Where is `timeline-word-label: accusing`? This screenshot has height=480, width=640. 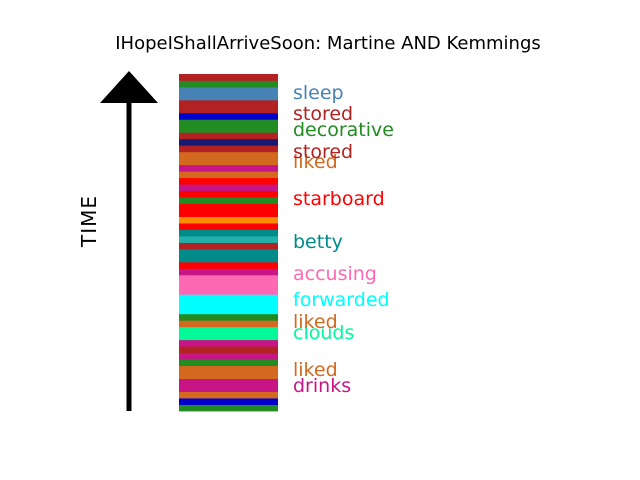
timeline-word-label: accusing is located at coordinates (335, 274).